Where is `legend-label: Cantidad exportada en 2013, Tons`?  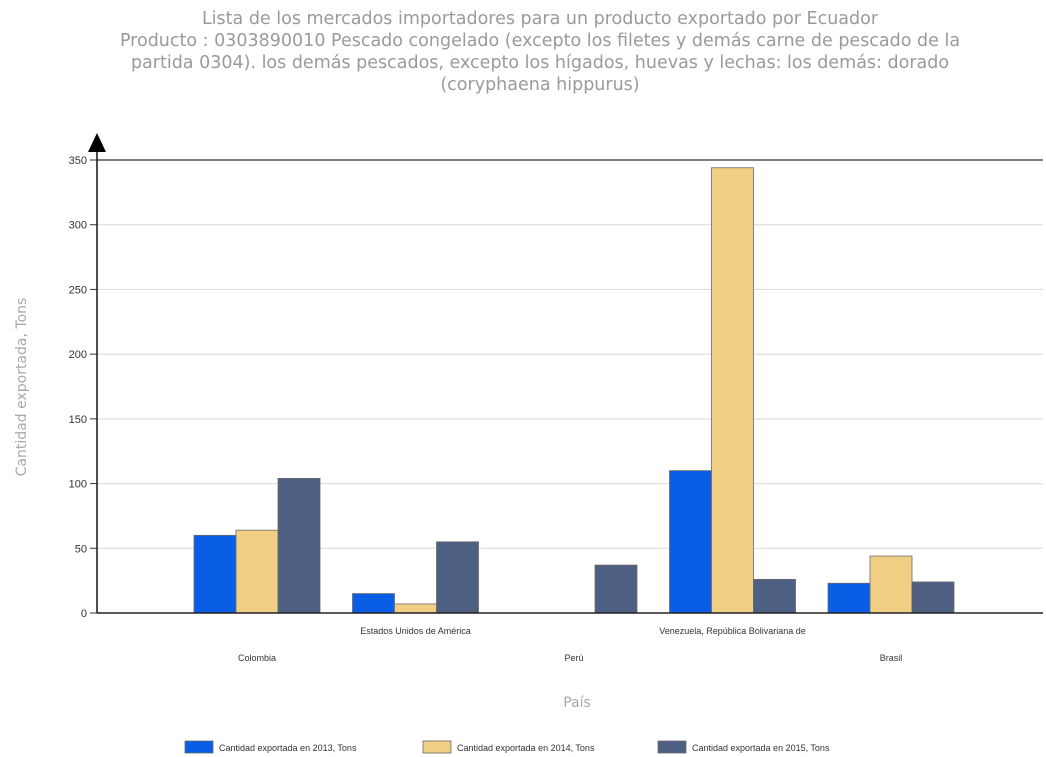
legend-label: Cantidad exportada en 2013, Tons is located at coordinates (288, 748).